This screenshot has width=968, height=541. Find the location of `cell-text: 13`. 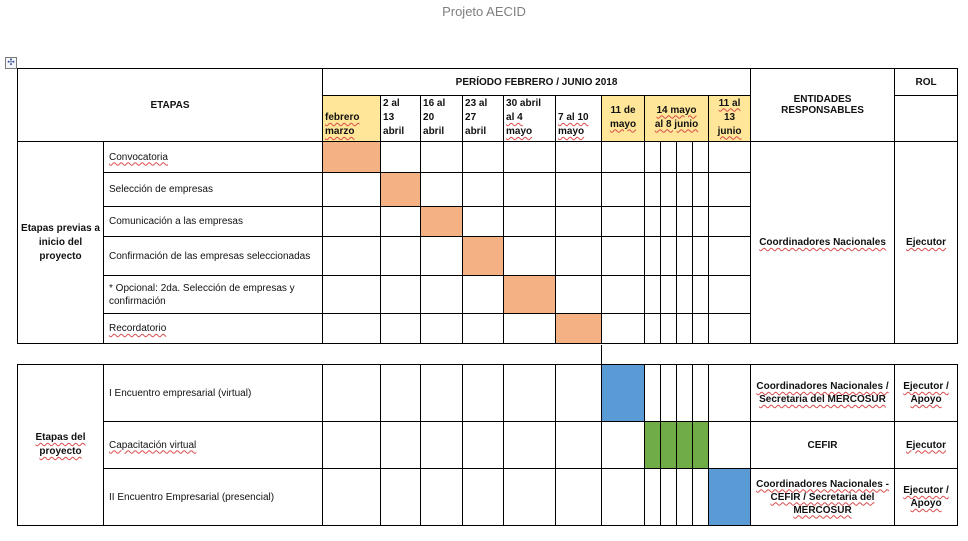

cell-text: 13 is located at coordinates (389, 117).